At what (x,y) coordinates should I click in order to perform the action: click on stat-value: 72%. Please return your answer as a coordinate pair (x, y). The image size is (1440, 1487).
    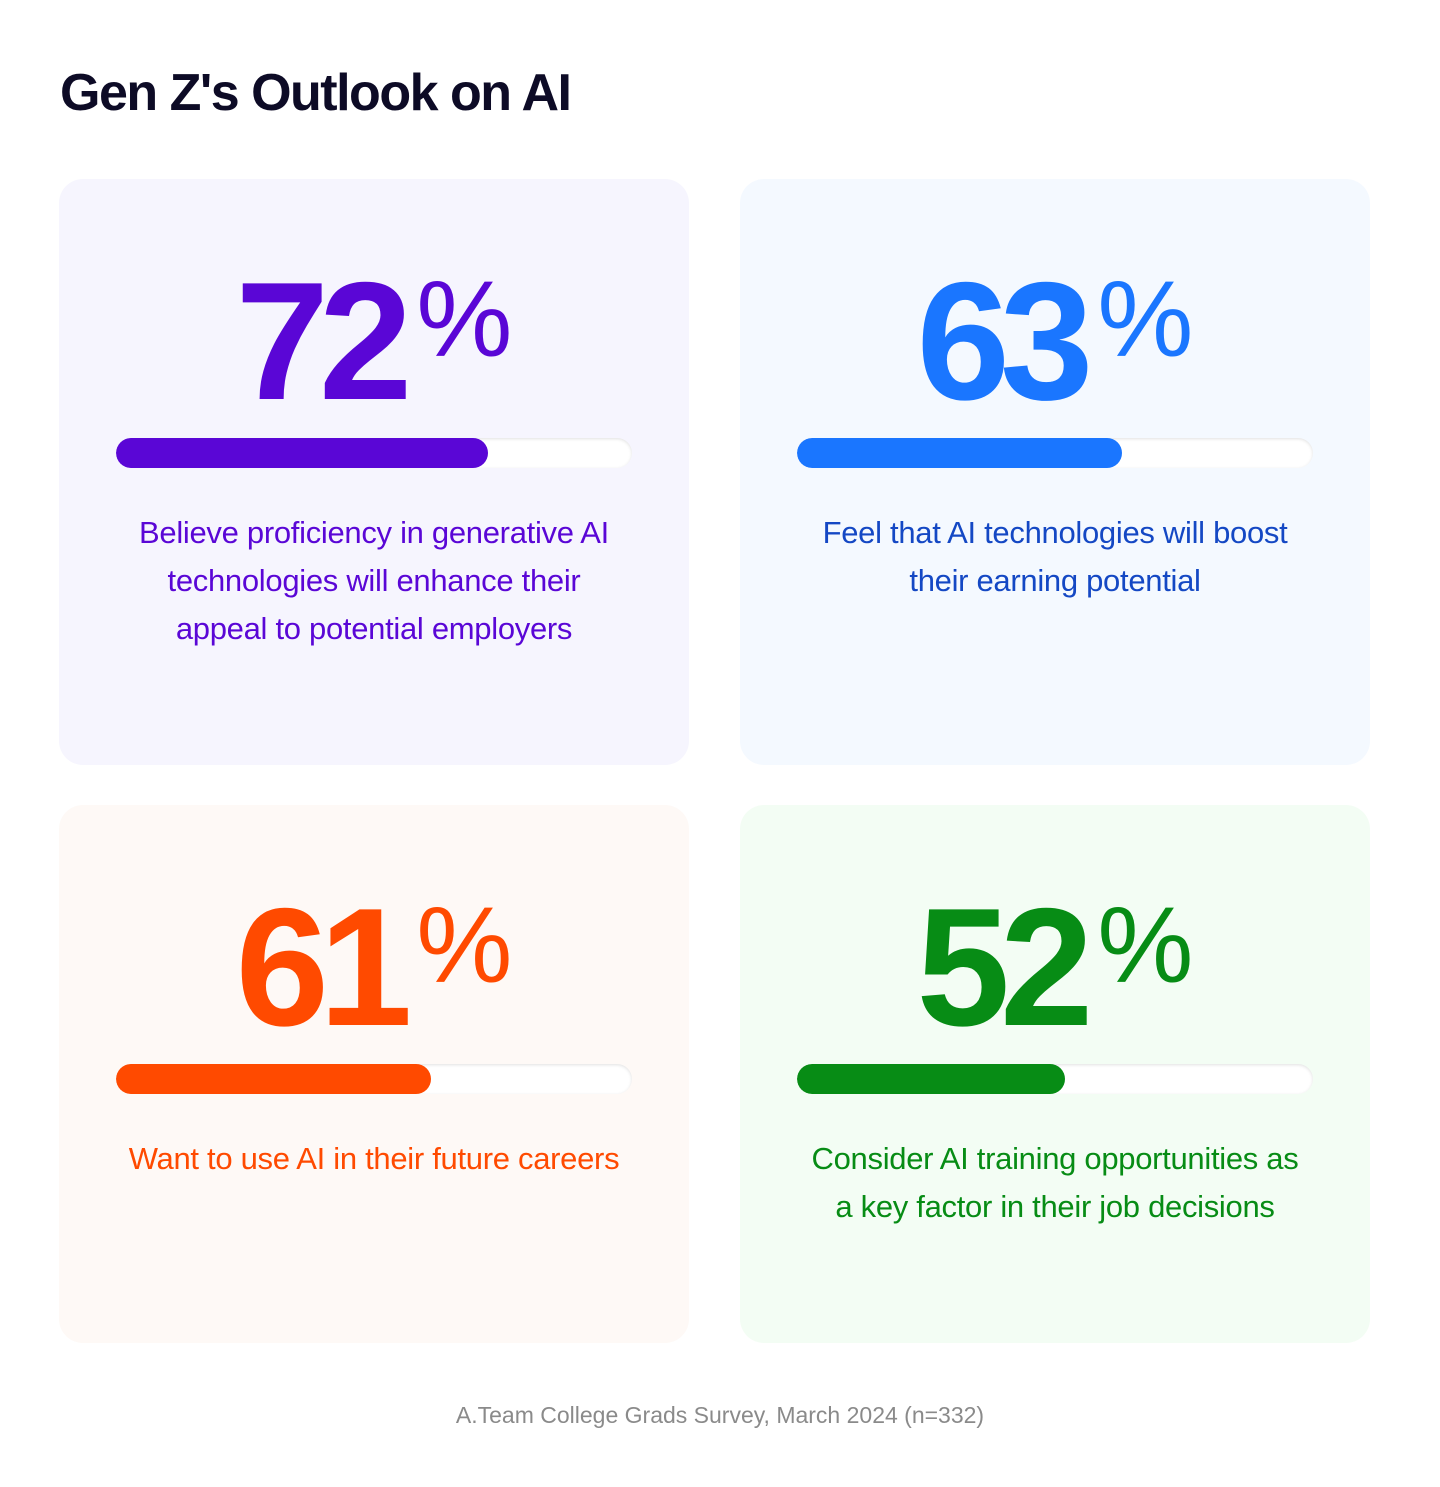
    Looking at the image, I should click on (374, 341).